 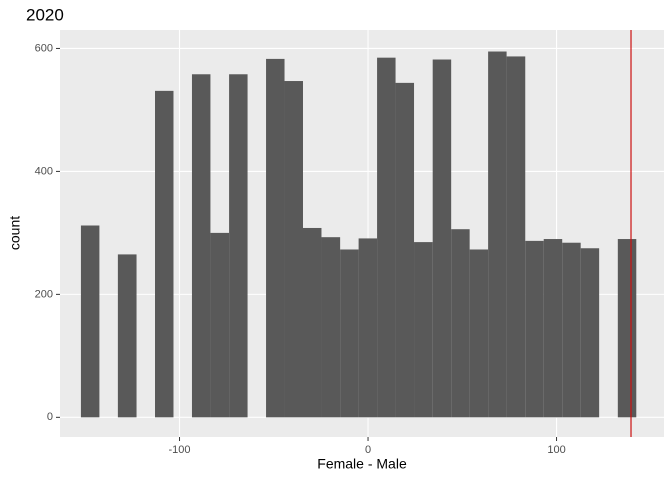 What do you see at coordinates (50, 417) in the screenshot?
I see `y-tick-label: 0` at bounding box center [50, 417].